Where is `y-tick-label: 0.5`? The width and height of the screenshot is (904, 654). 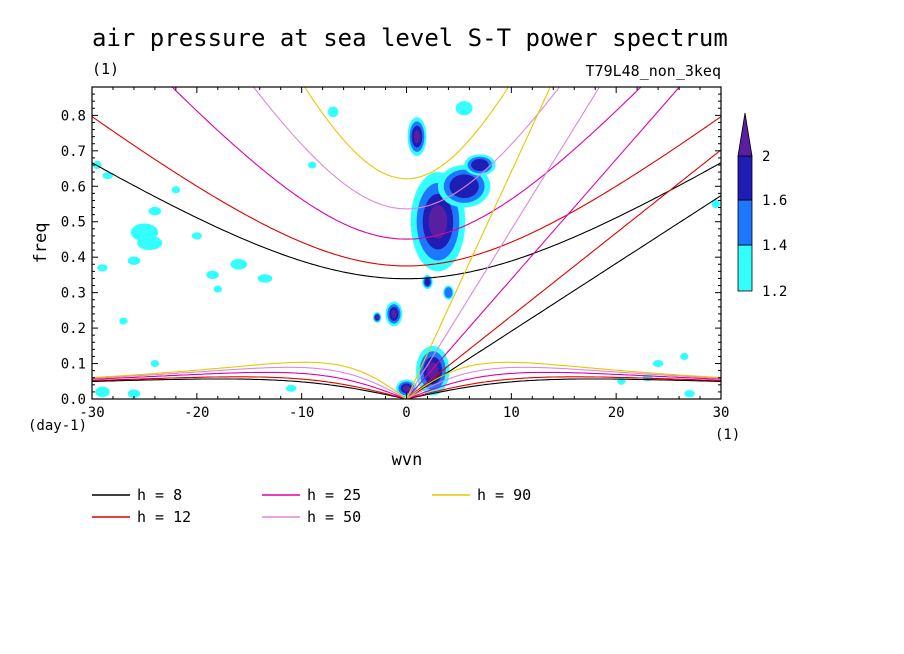
y-tick-label: 0.5 is located at coordinates (73, 223).